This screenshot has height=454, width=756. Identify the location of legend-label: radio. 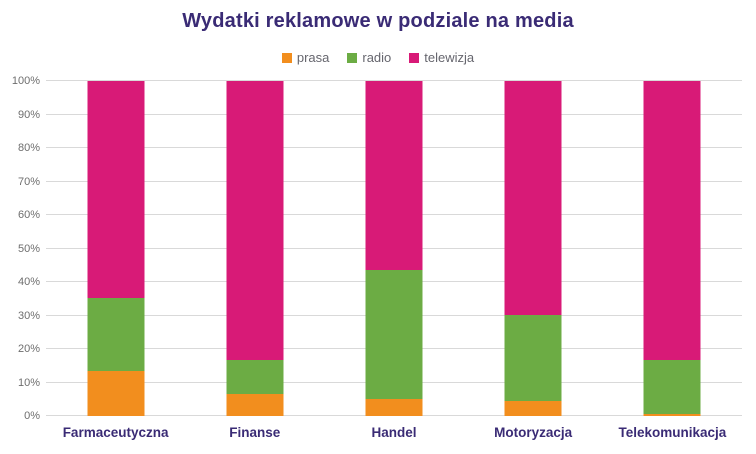
(377, 57).